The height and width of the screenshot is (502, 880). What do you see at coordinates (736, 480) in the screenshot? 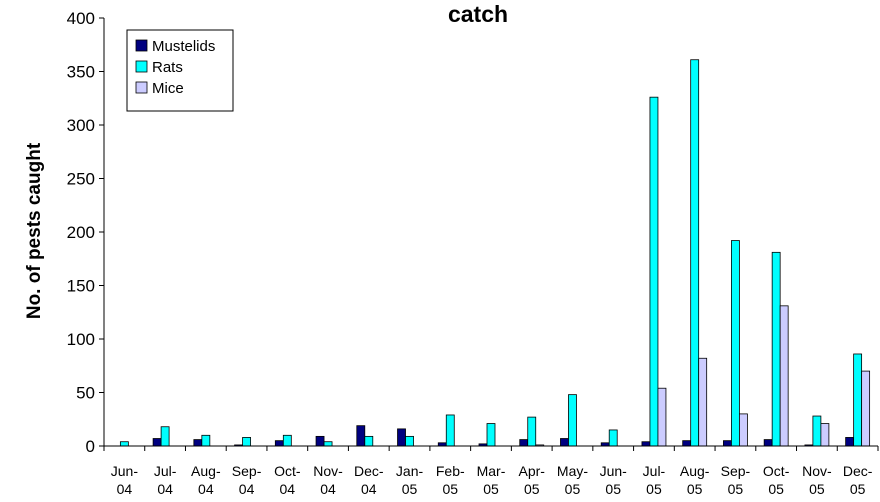
I see `x-tick-label: Sep-05` at bounding box center [736, 480].